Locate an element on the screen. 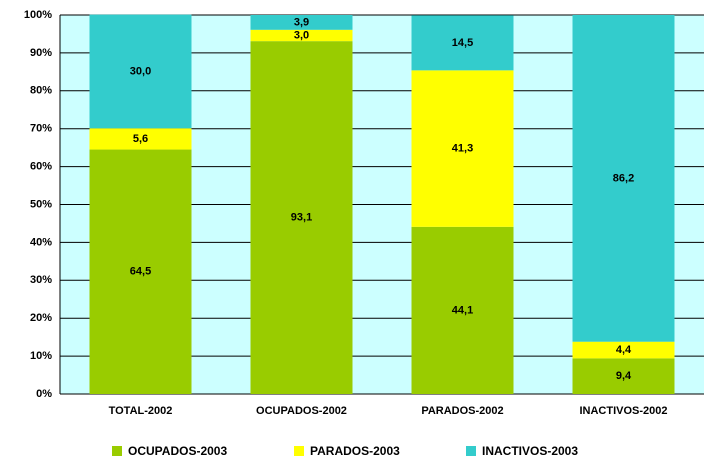 This screenshot has width=711, height=465. y-tick-label: 0% is located at coordinates (44, 394).